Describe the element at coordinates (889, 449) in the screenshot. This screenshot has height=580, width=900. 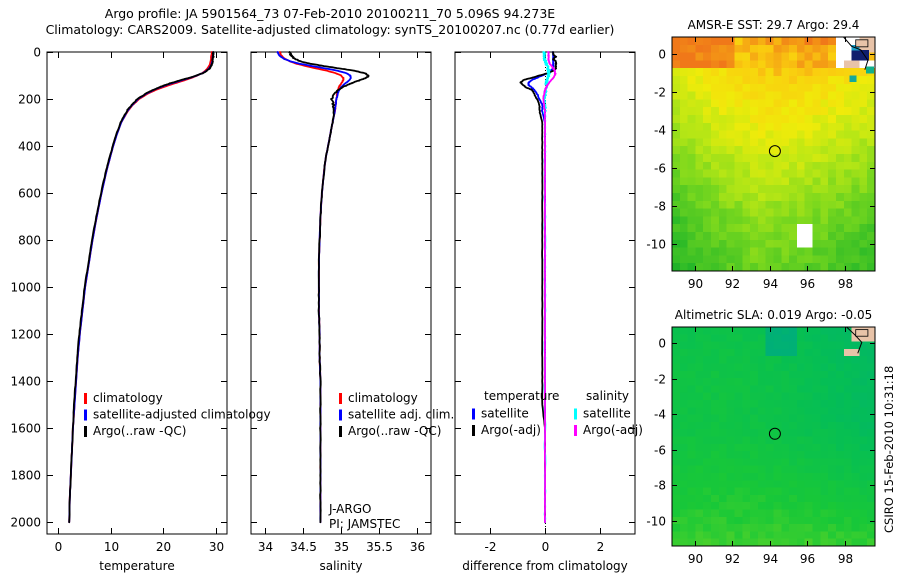
I see `csiro-timestamp: CSIRO 15-Feb-2010 10:31:18` at that location.